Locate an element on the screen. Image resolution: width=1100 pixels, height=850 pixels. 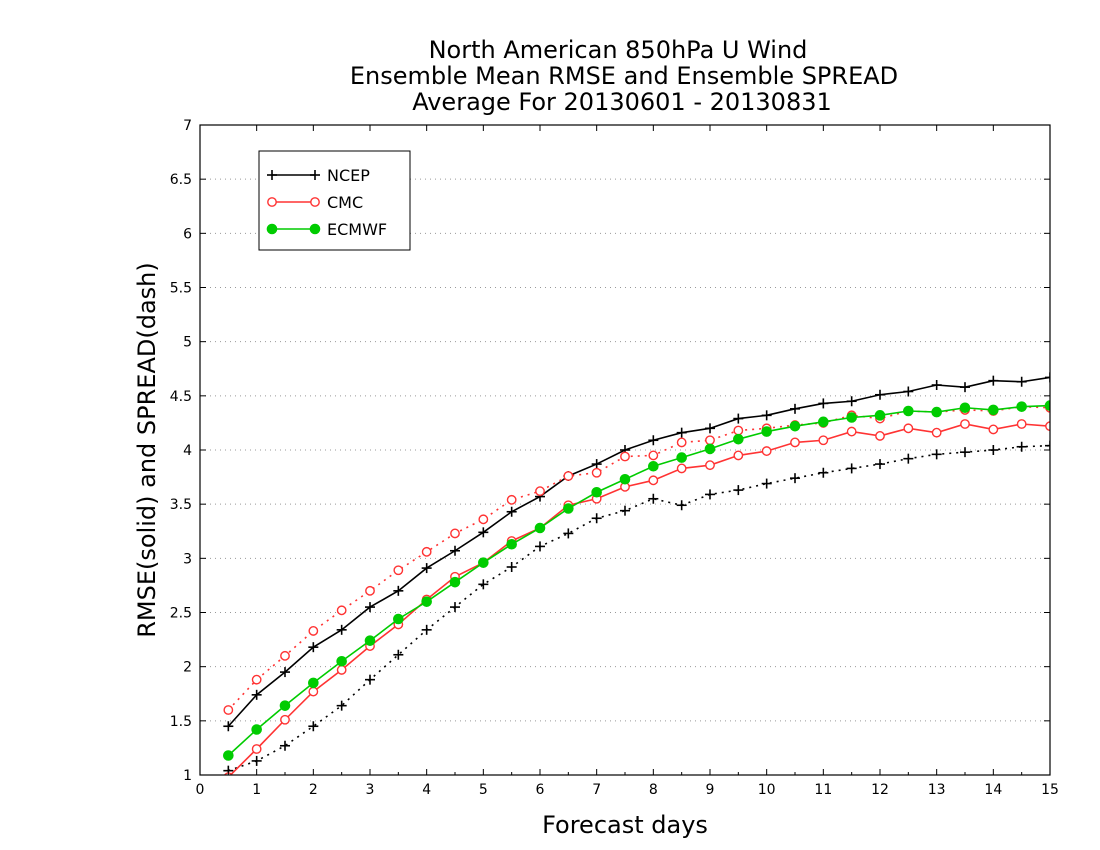
x-tick-label: 15 is located at coordinates (1050, 790).